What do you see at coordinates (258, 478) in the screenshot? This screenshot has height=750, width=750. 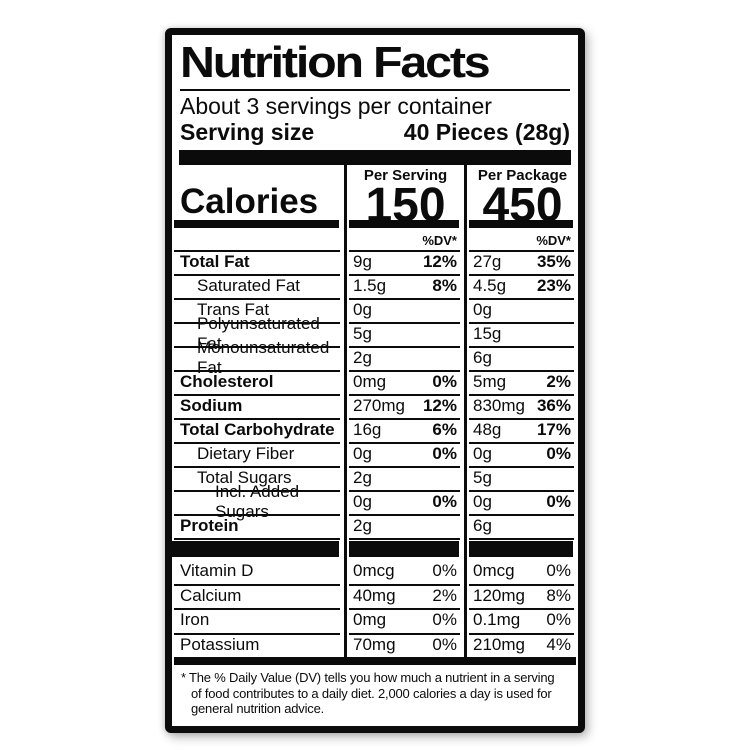 I see `nutrient-name: Total Sugars` at bounding box center [258, 478].